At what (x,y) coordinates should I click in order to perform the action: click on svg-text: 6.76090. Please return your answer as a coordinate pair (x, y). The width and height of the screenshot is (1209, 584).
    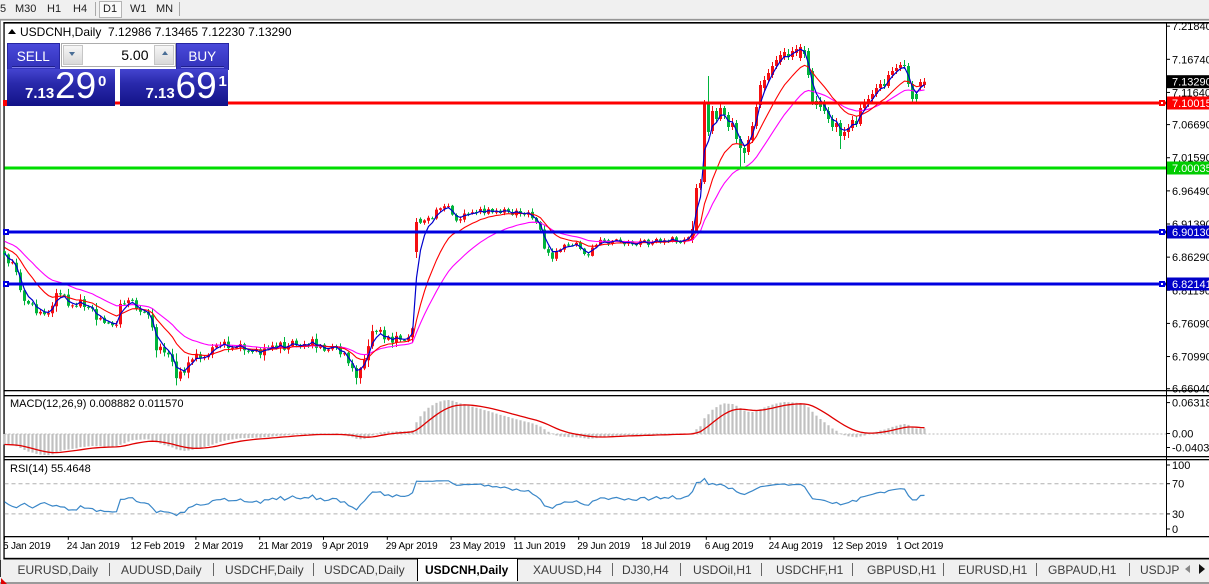
    Looking at the image, I should click on (1190, 324).